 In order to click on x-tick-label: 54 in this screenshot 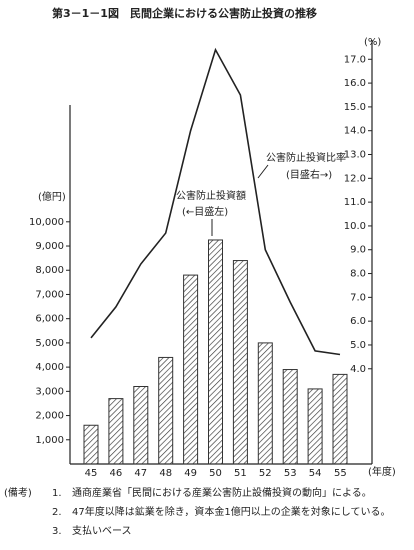, I will do `click(315, 473)`.